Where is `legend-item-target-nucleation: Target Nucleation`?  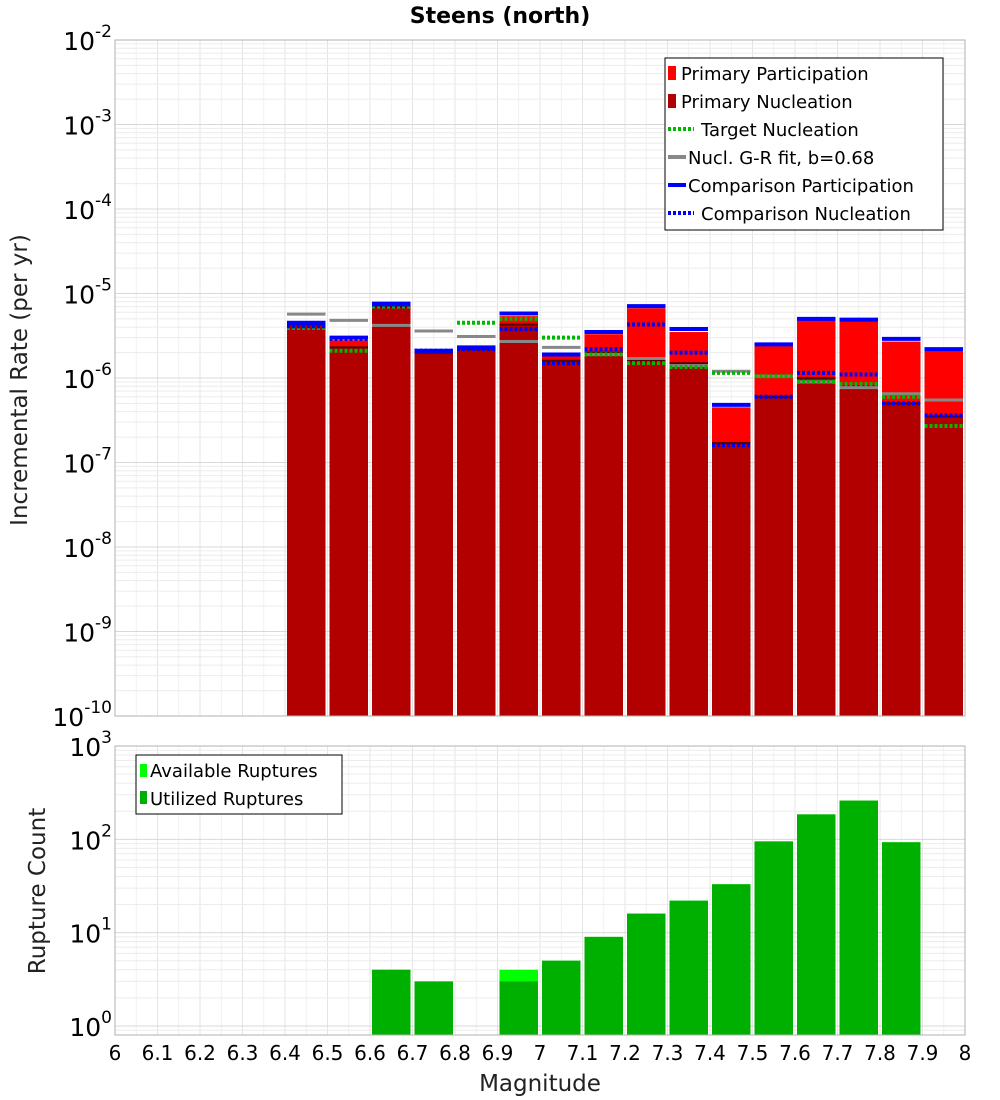 legend-item-target-nucleation: Target Nucleation is located at coordinates (763, 130).